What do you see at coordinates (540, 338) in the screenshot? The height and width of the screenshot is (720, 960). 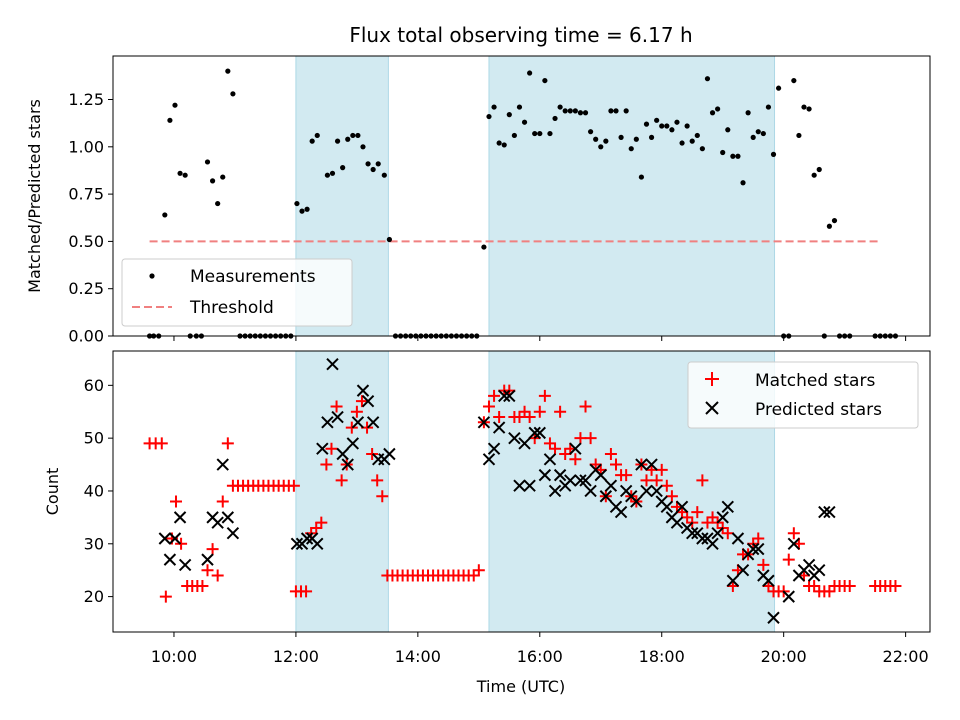 I see `top-x-ticks` at bounding box center [540, 338].